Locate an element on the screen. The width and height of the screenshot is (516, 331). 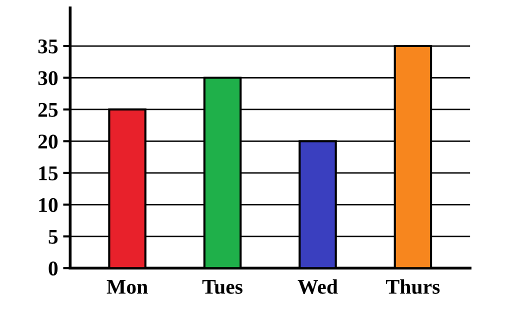
x-tick-label: Thurs is located at coordinates (413, 286).